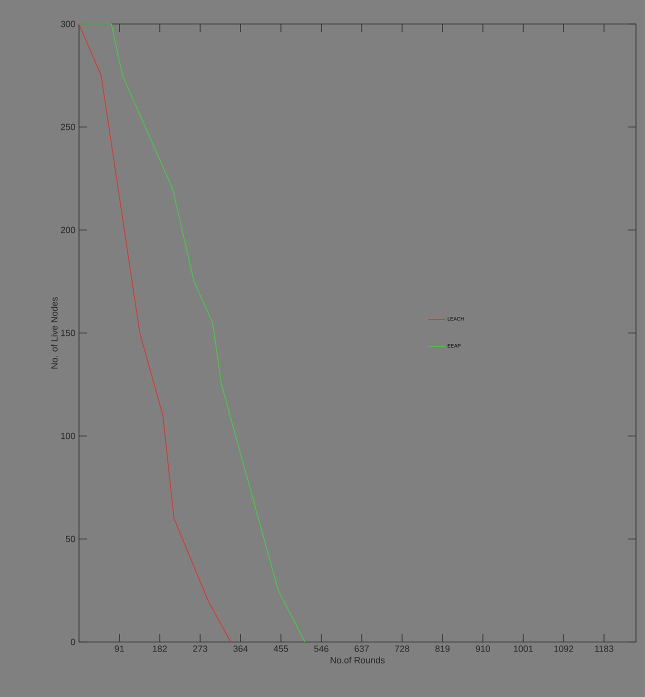 The image size is (645, 697). Describe the element at coordinates (68, 127) in the screenshot. I see `y-tick-label: 250` at that location.